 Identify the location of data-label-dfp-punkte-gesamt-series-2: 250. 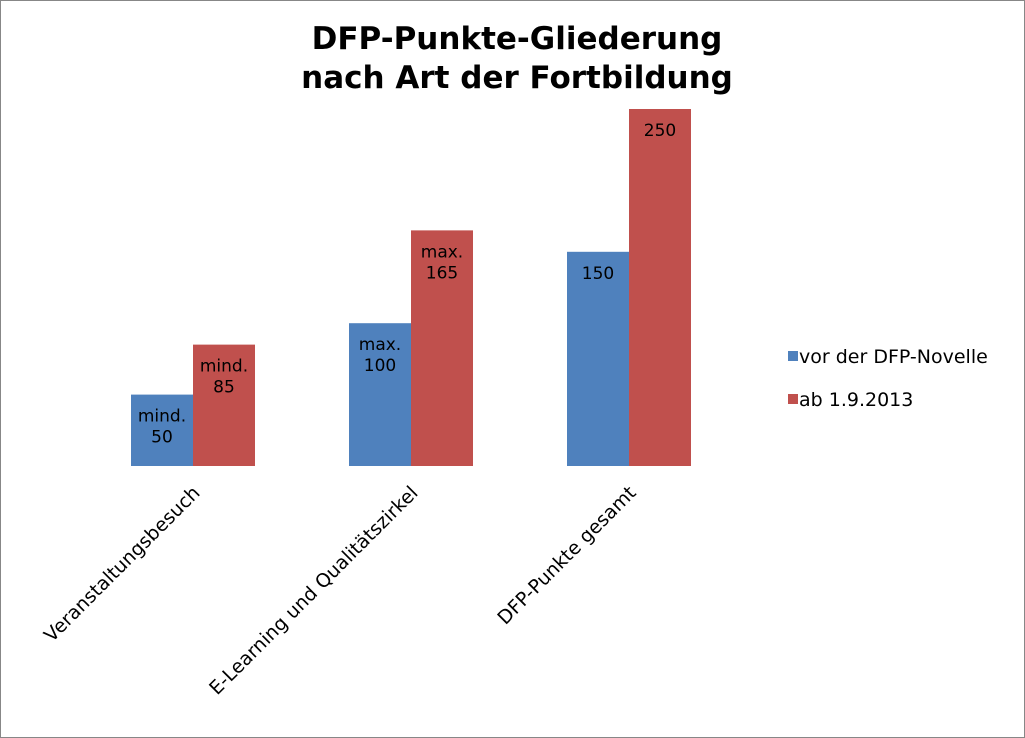
(660, 131).